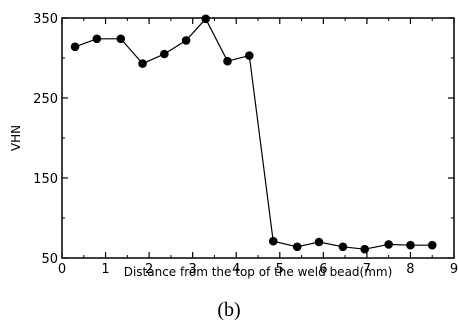 The height and width of the screenshot is (330, 458). Describe the element at coordinates (454, 269) in the screenshot. I see `x-tick-label: 9` at that location.